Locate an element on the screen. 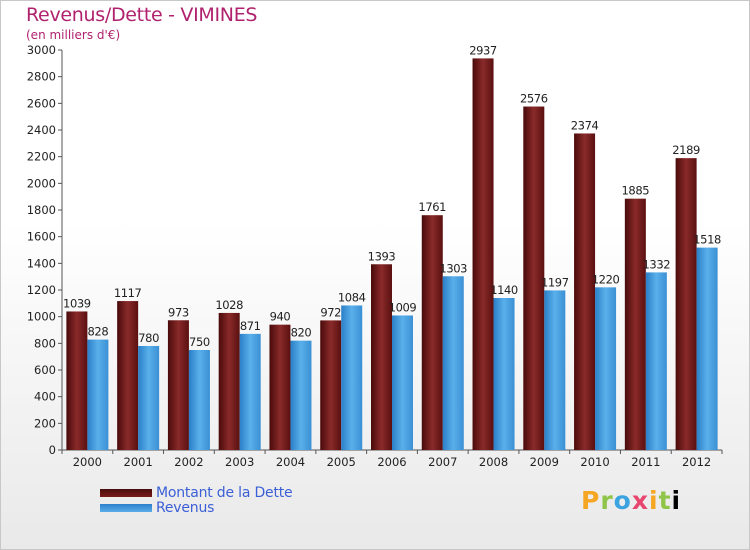 Image resolution: width=750 pixels, height=550 pixels. x-tick-label: 2000 is located at coordinates (87, 462).